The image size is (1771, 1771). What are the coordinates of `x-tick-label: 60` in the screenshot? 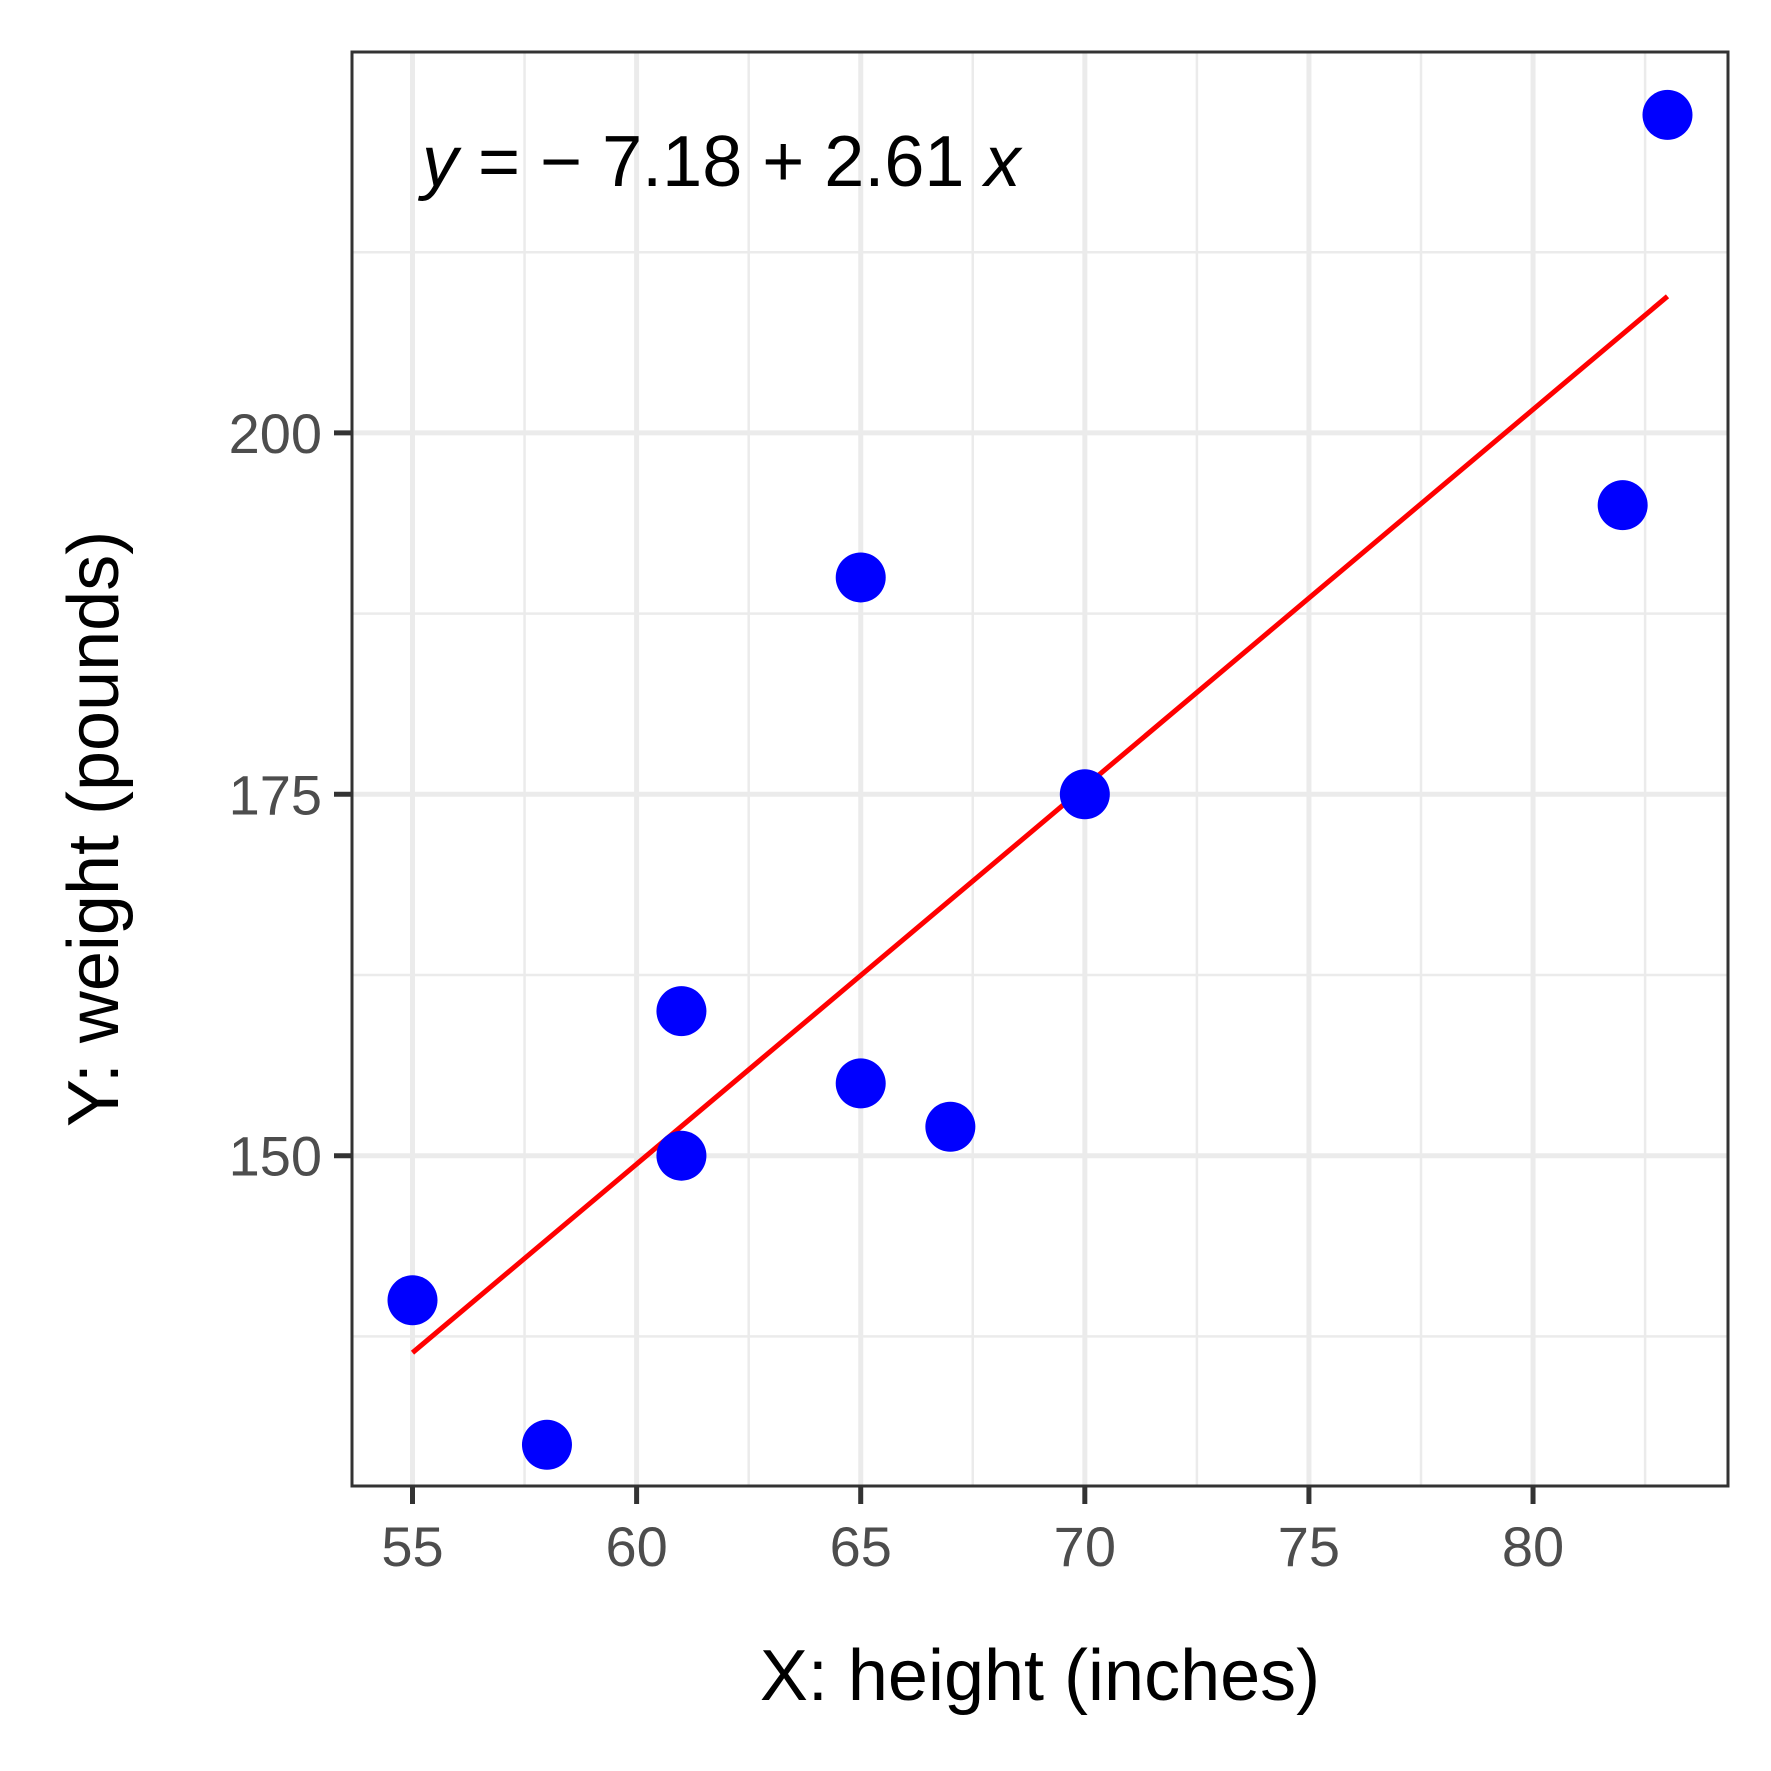 It's located at (636, 1546).